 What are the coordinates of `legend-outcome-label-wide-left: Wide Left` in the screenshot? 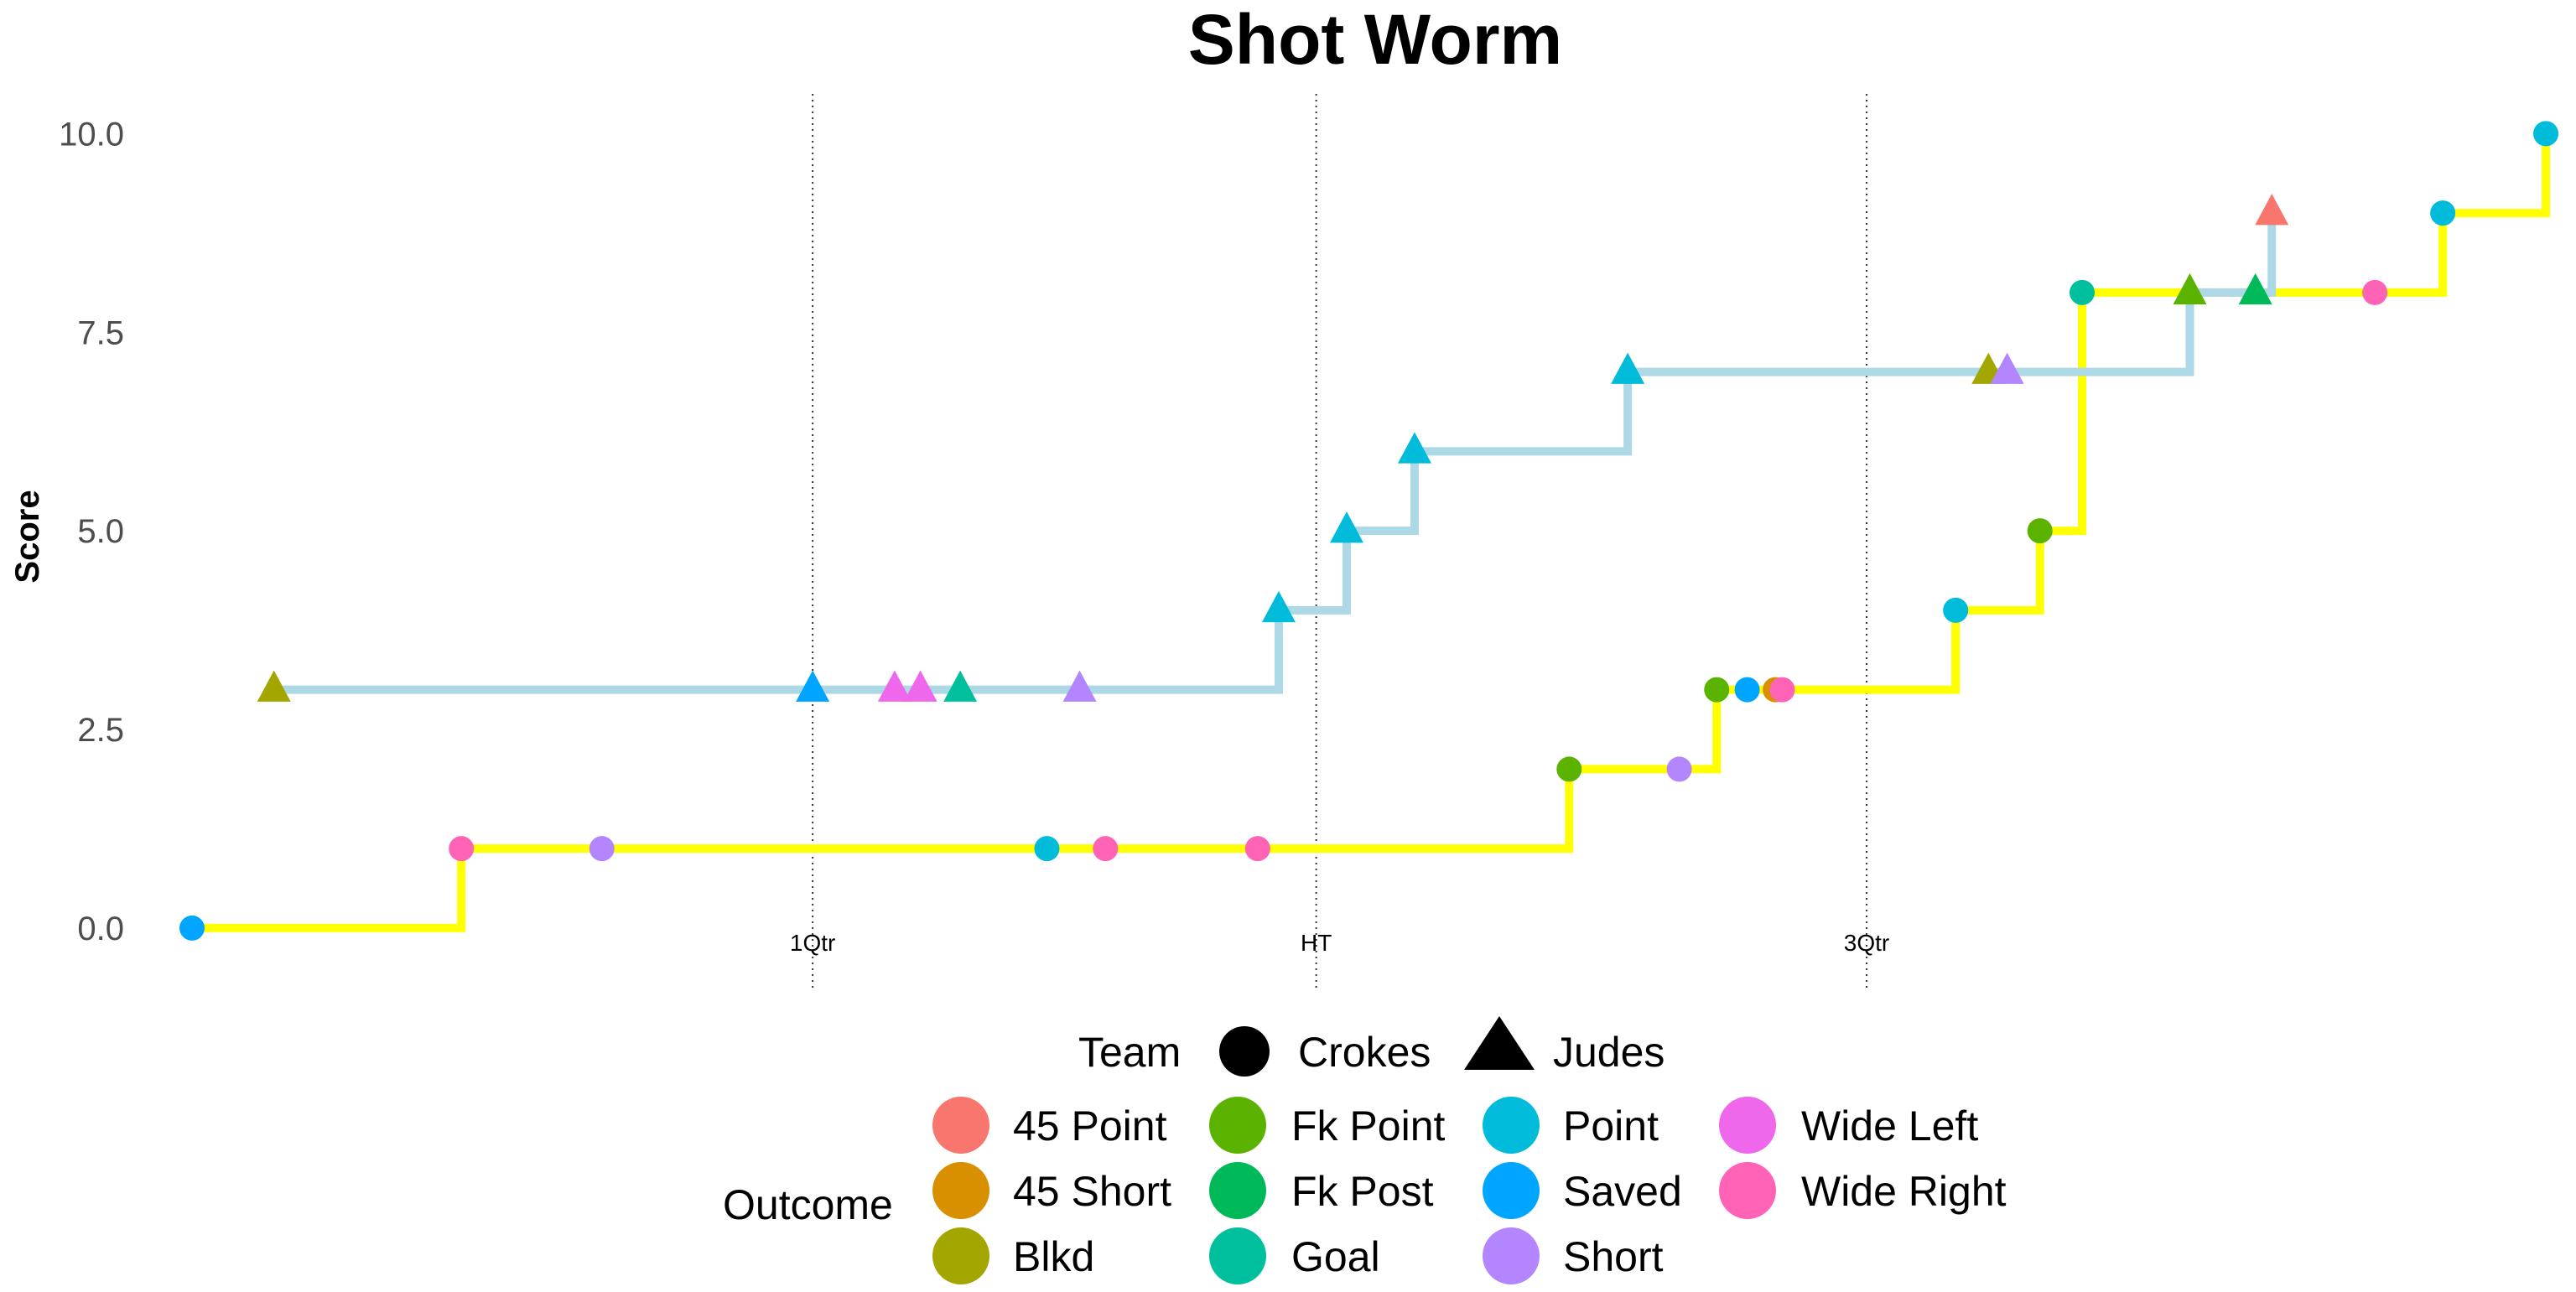 It's located at (1889, 1126).